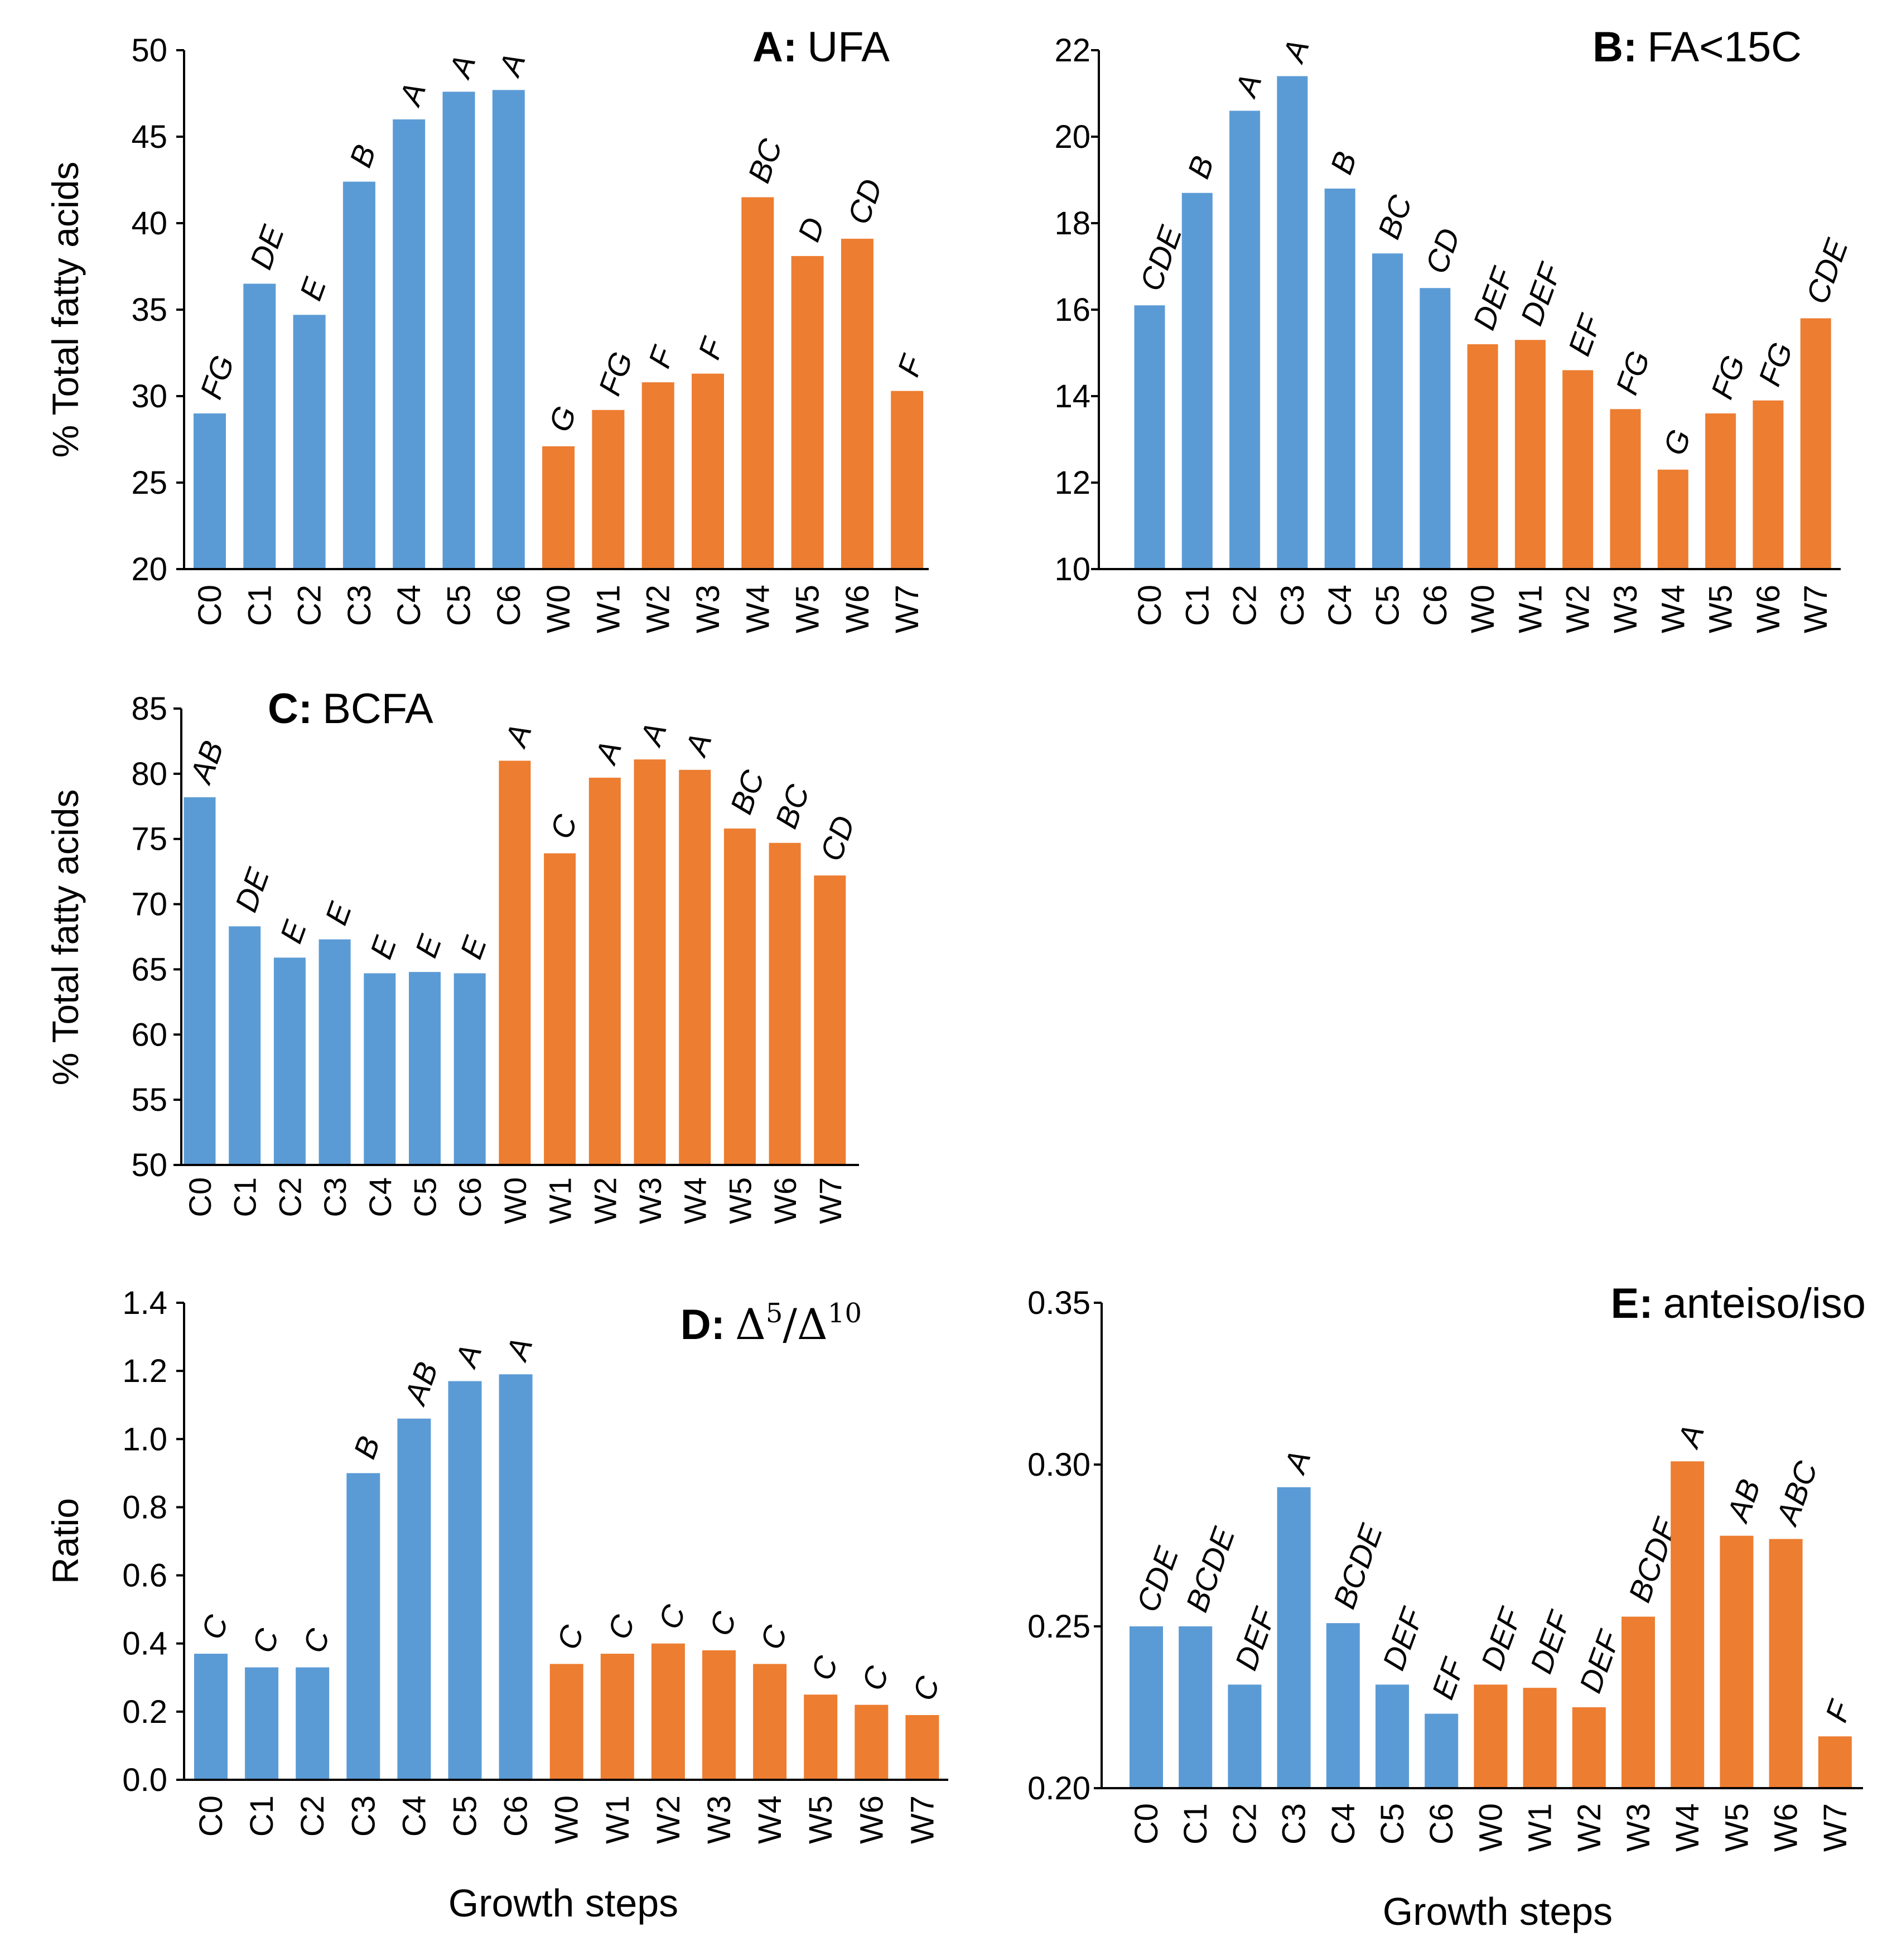 This screenshot has height=1960, width=1887. I want to click on significance-letter: BC, so click(1395, 216).